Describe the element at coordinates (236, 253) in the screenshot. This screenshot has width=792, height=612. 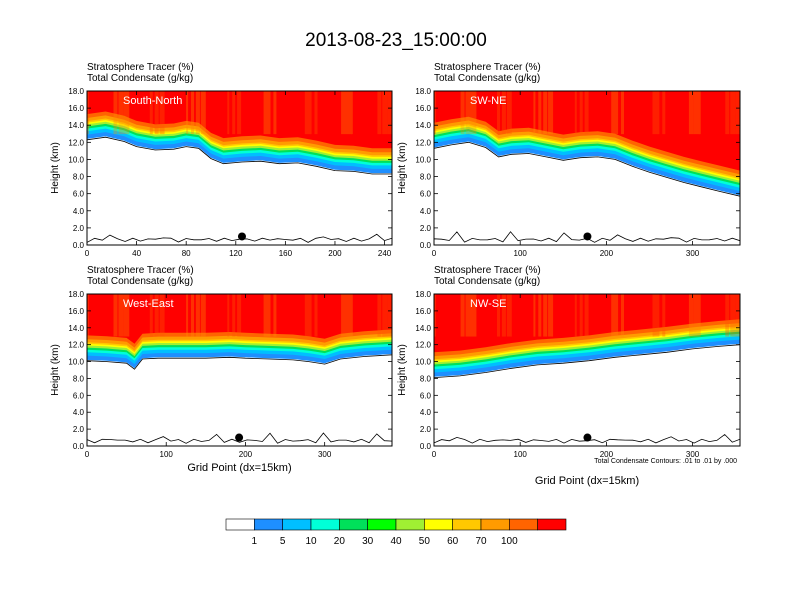
I see `x-tick-label: 120` at that location.